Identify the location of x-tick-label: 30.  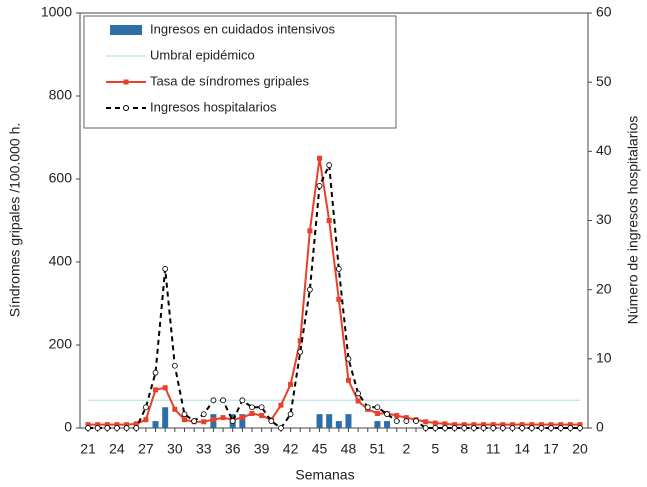
(175, 449).